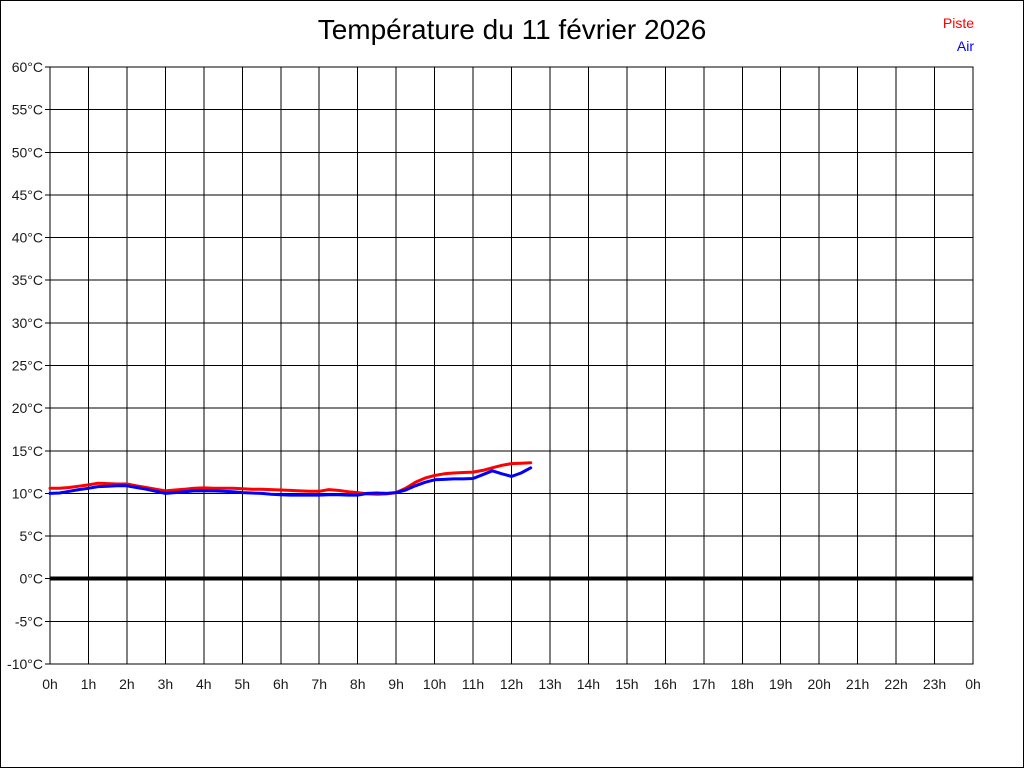  I want to click on svg-text: 21h, so click(857, 684).